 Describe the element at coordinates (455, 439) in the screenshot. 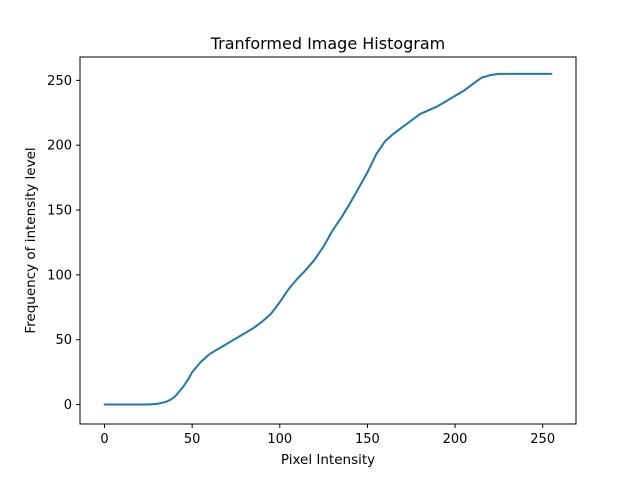

I see `x-tick-label: 200` at that location.